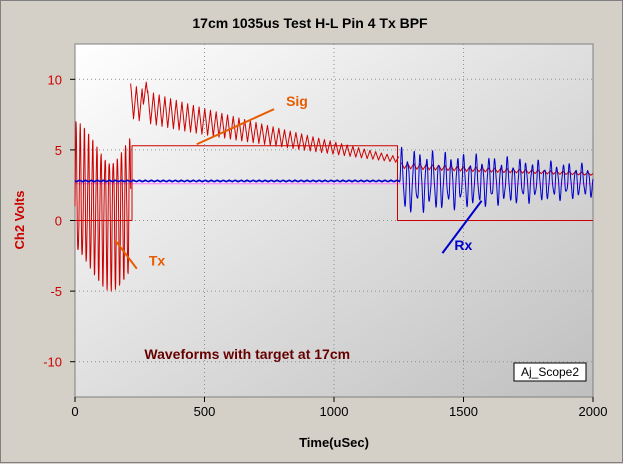 The height and width of the screenshot is (464, 623). I want to click on y-tick-label: 10, so click(55, 79).